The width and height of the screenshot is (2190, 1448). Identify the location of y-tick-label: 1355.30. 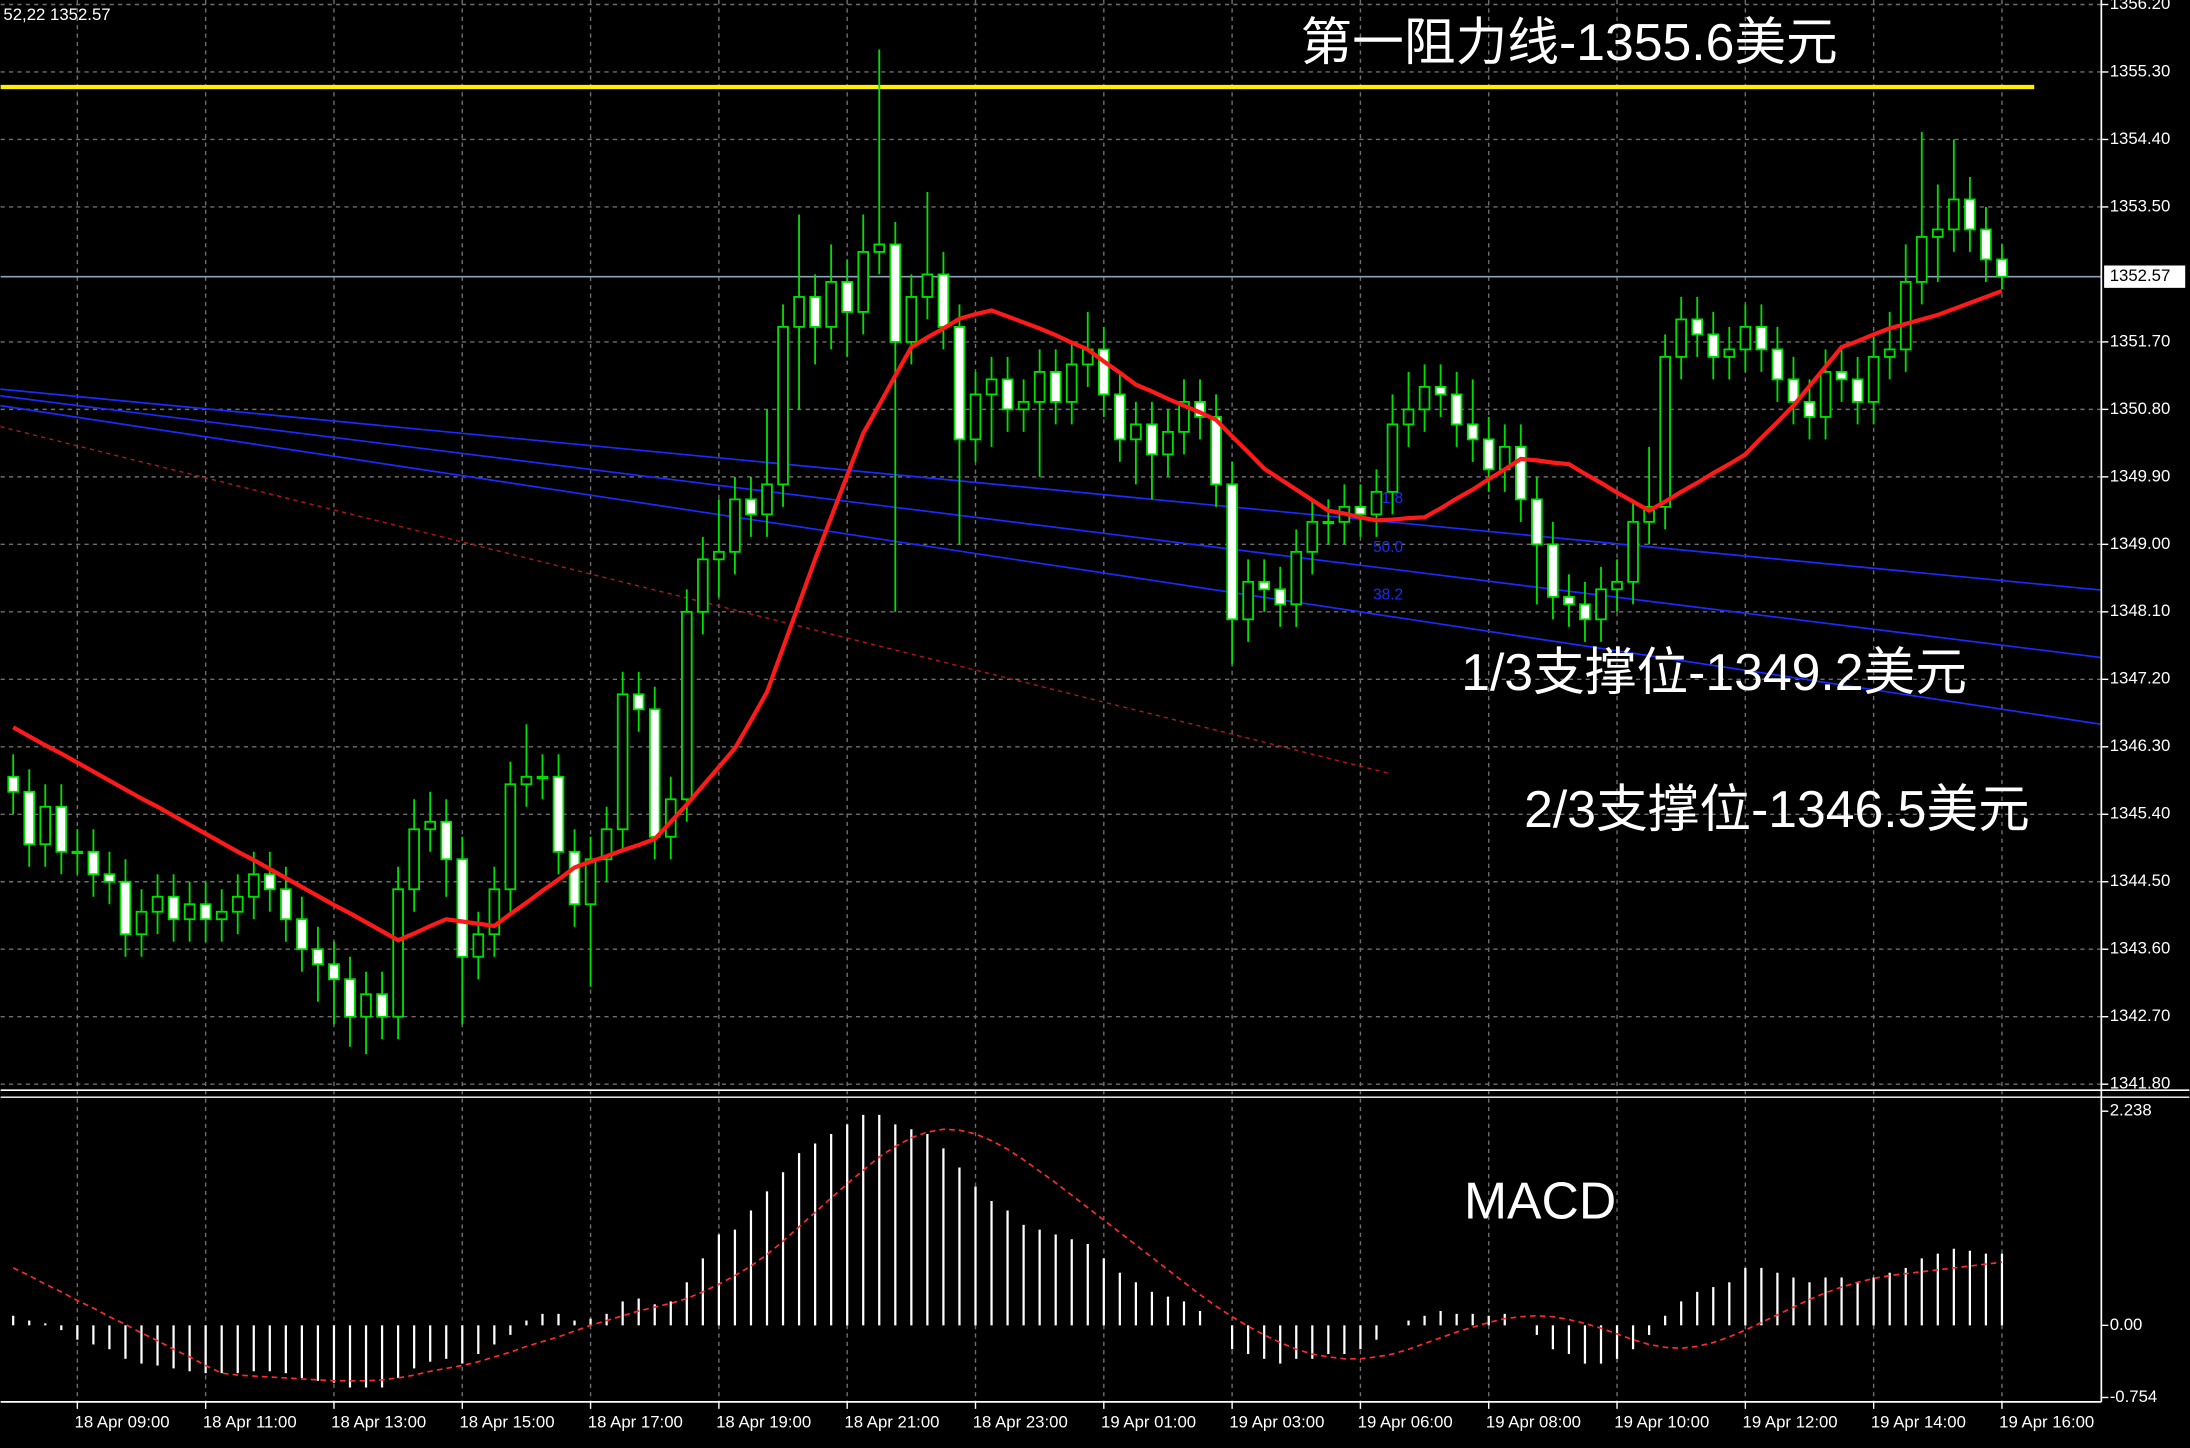
(2140, 70).